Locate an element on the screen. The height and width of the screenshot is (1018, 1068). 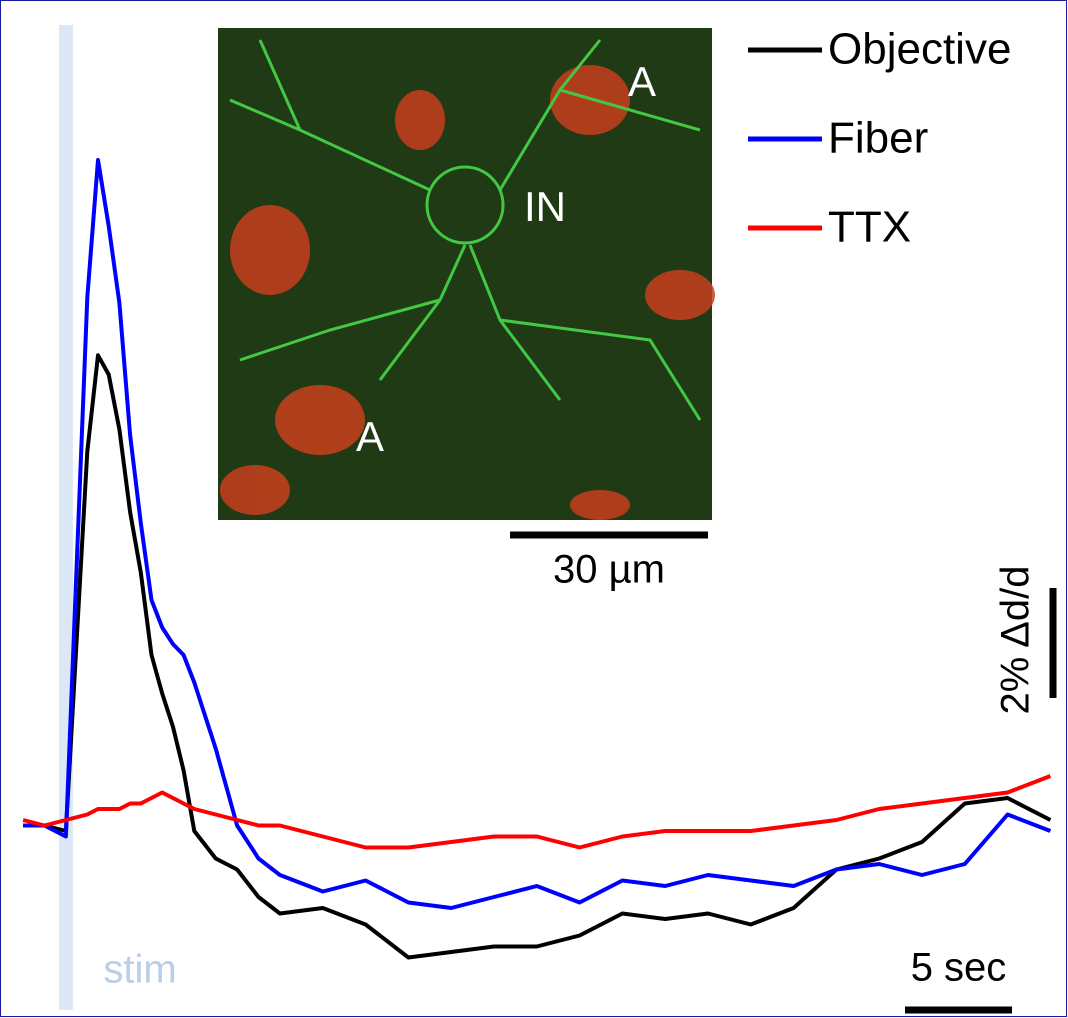
legend-label: TTX is located at coordinates (869, 227).